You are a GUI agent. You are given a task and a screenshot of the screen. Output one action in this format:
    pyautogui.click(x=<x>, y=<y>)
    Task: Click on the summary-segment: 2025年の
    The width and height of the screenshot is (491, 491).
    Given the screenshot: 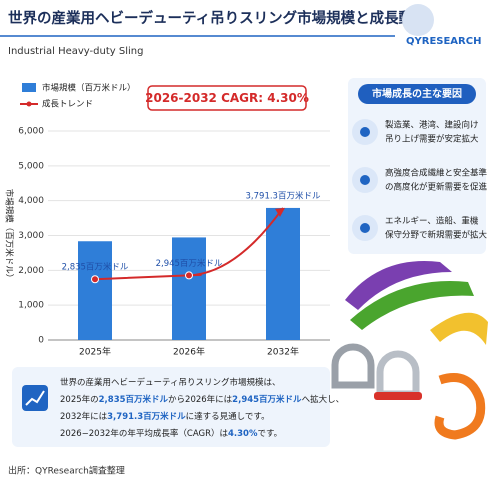 What is the action you would take?
    pyautogui.click(x=79, y=399)
    